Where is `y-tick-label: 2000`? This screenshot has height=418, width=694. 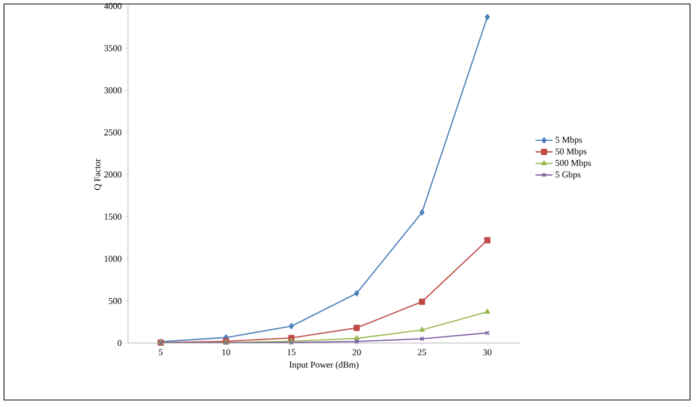
y-tick-label: 2000 is located at coordinates (113, 174).